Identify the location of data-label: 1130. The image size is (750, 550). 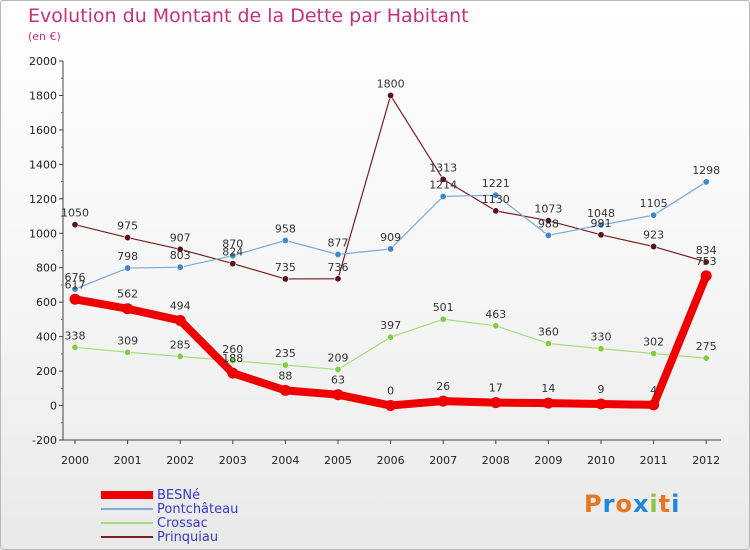
(496, 199).